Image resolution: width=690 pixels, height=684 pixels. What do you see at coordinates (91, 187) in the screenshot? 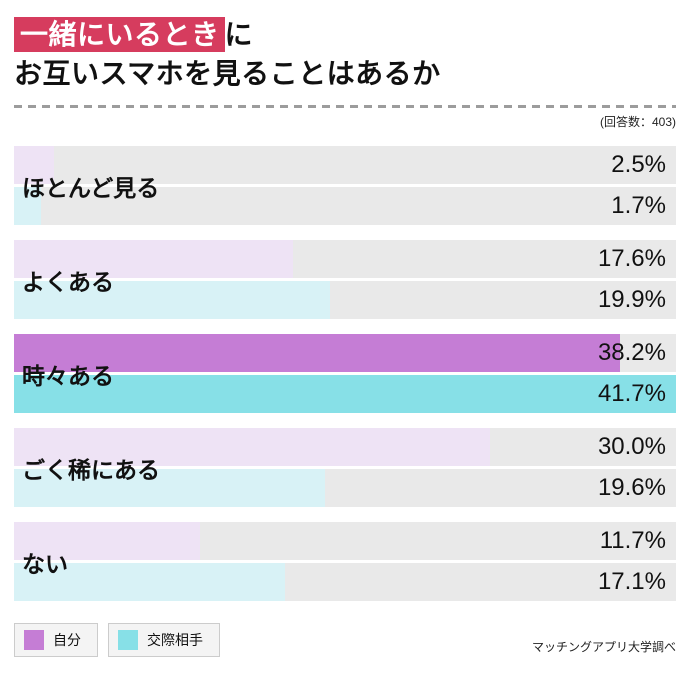
I see `category-label: ほとんど見る` at bounding box center [91, 187].